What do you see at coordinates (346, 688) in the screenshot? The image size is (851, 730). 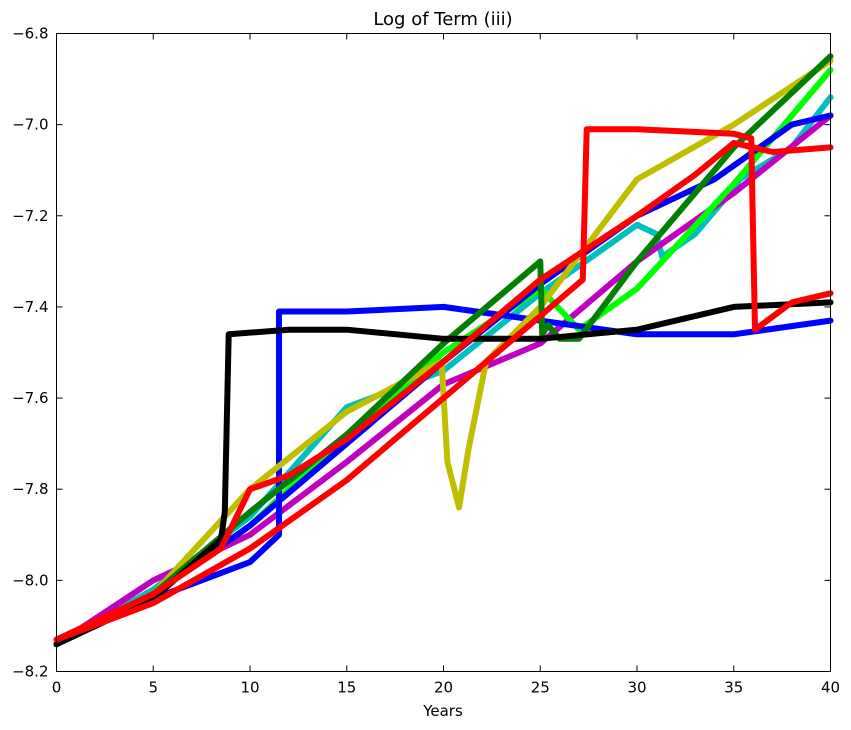 I see `x-tick-label: 15` at bounding box center [346, 688].